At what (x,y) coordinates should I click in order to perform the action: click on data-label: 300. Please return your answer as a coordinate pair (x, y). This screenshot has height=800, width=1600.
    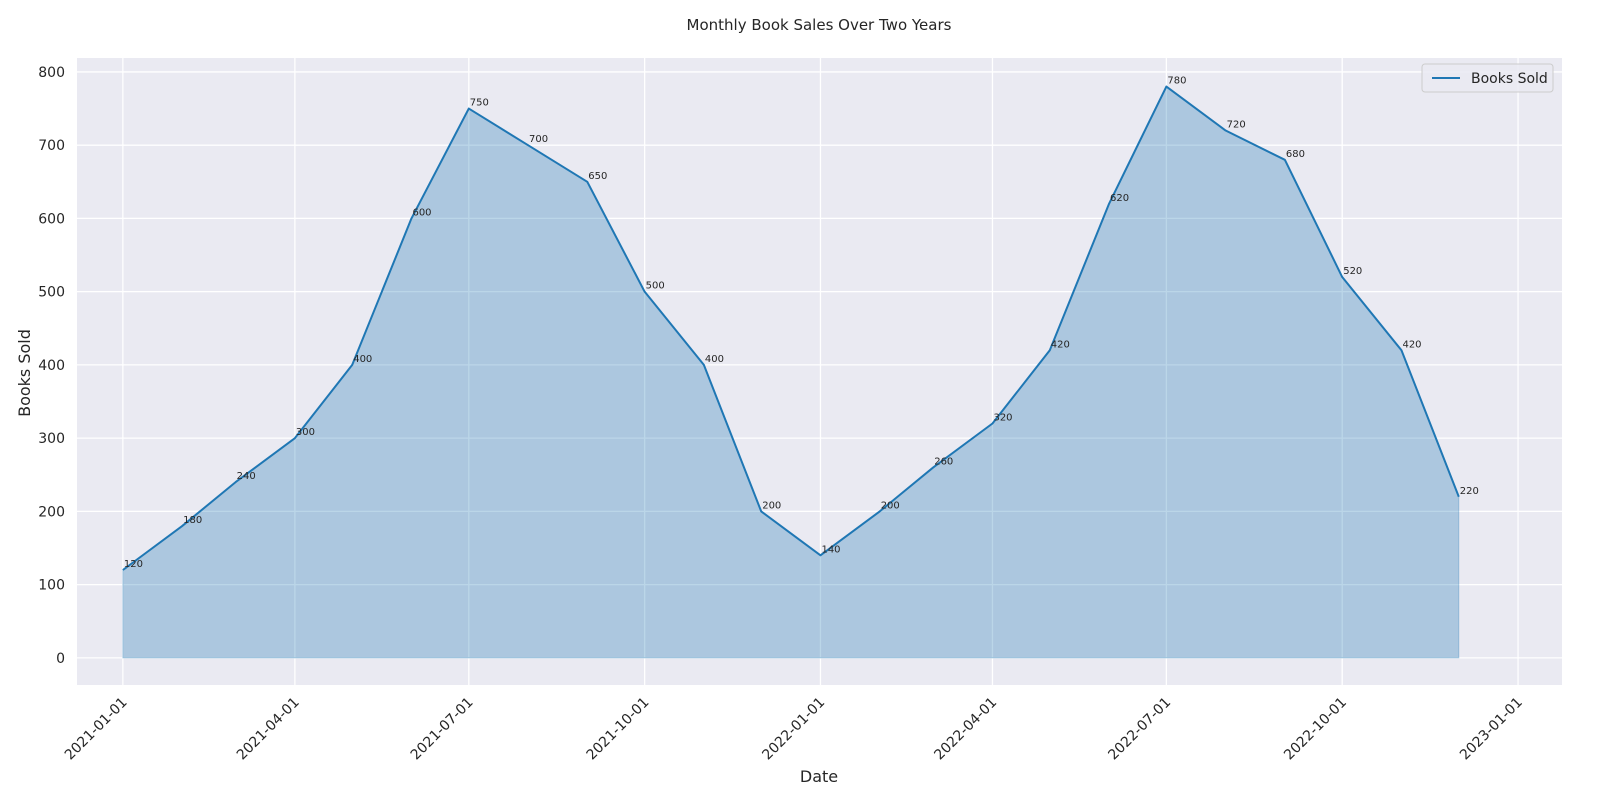
    Looking at the image, I should click on (305, 432).